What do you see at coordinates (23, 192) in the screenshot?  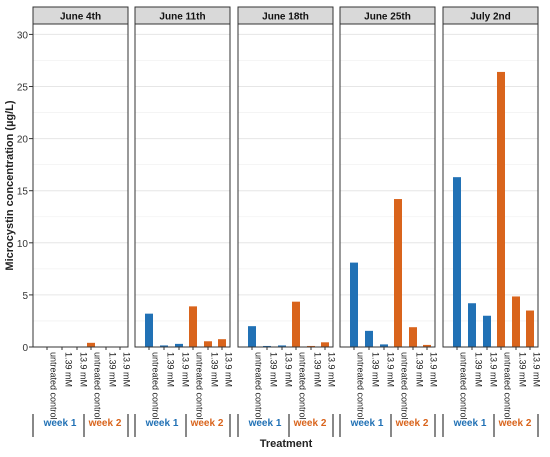 I see `y-tick-label: 15` at bounding box center [23, 192].